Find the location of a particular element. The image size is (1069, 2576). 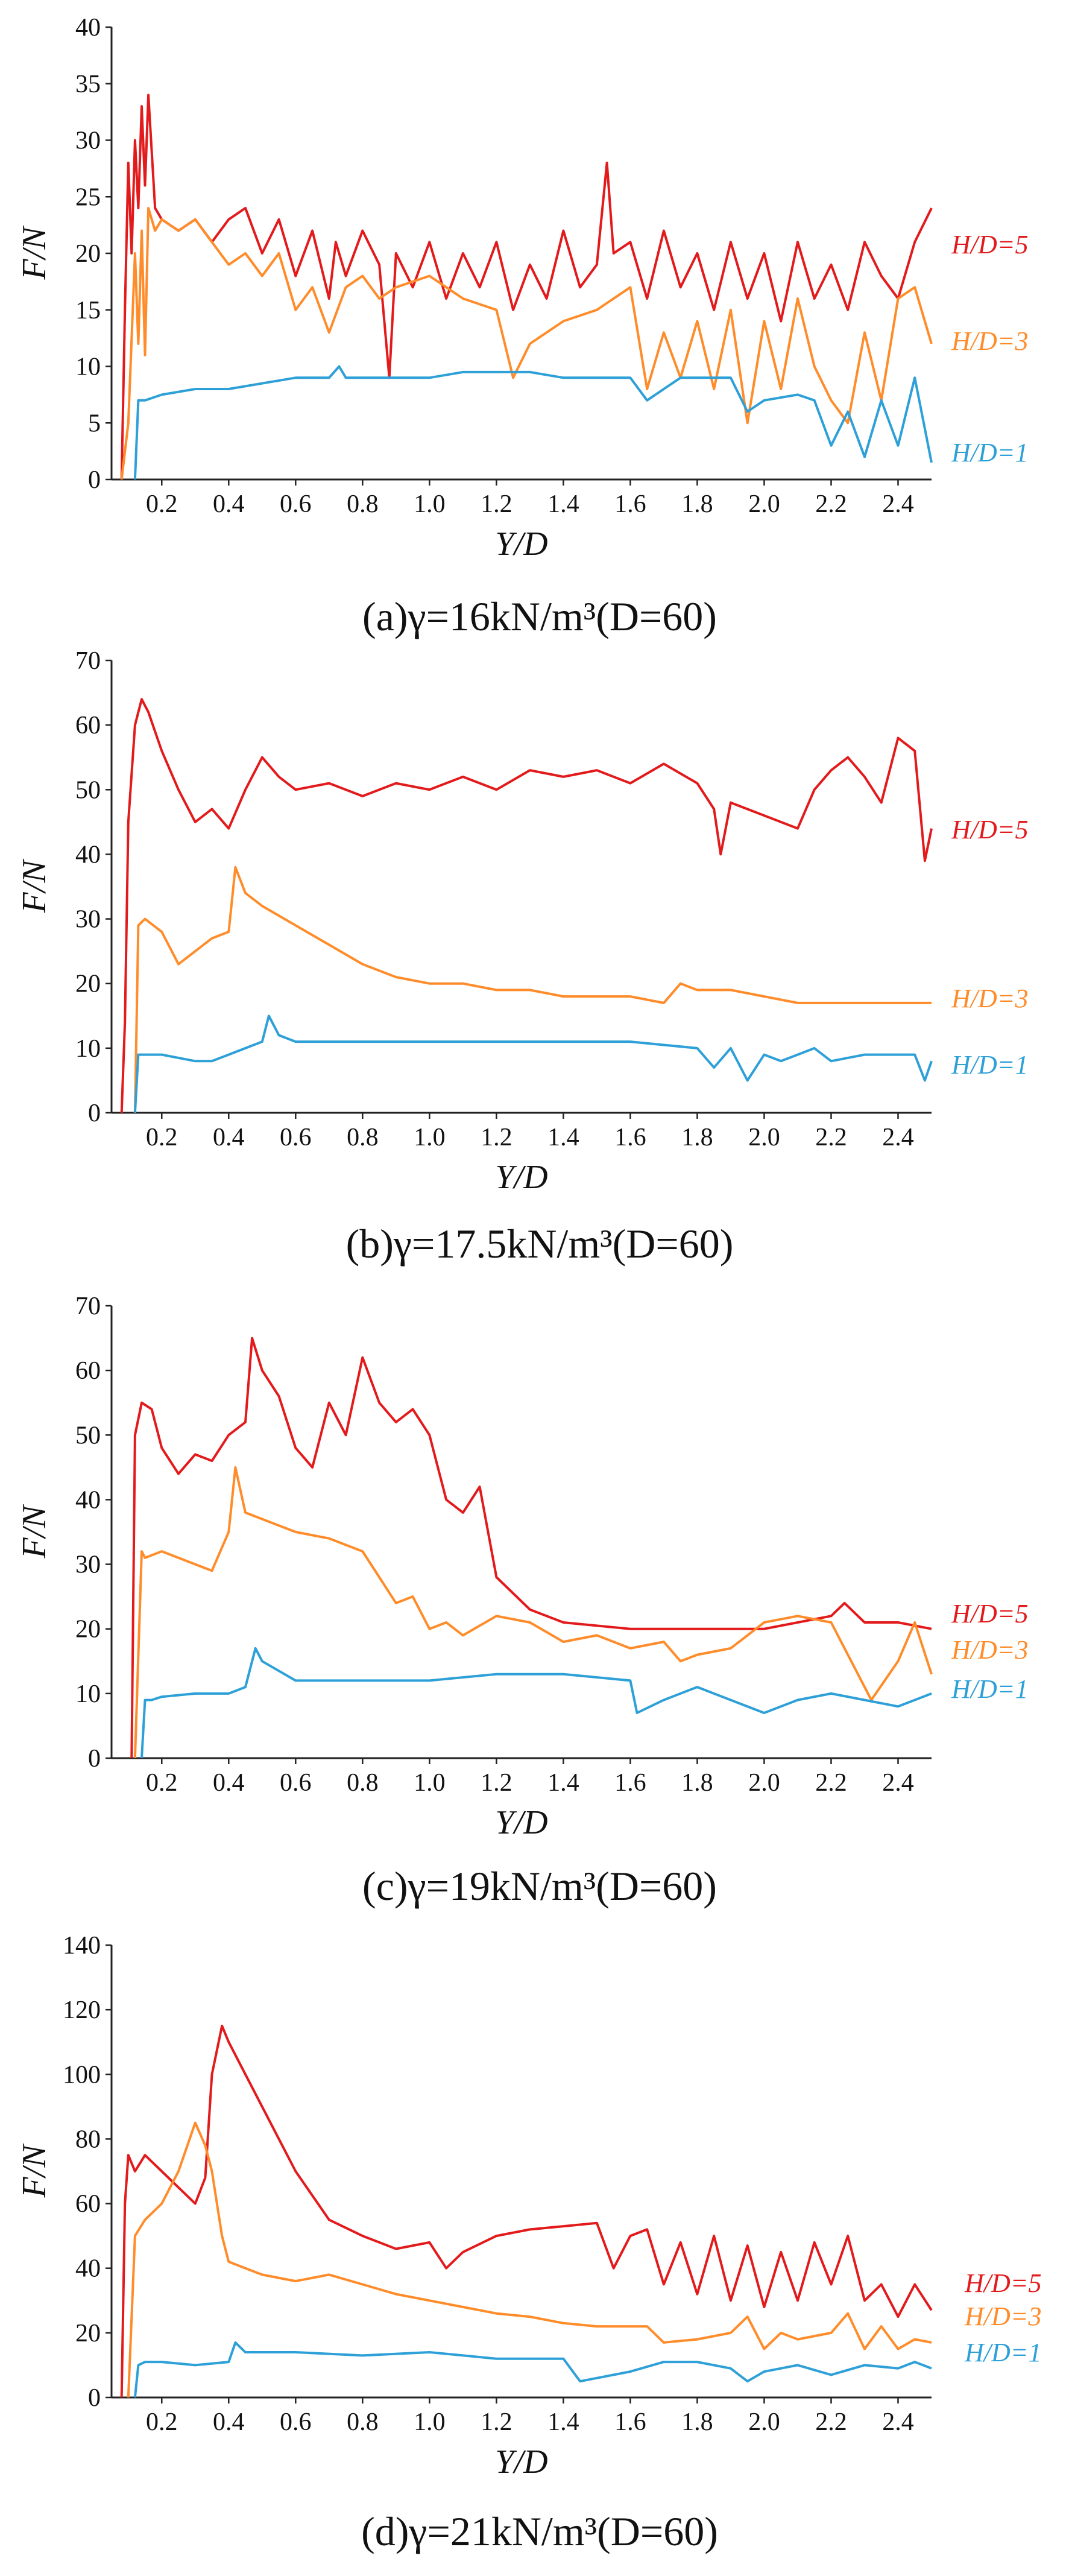

y-tick-label: 100 is located at coordinates (82, 2075).